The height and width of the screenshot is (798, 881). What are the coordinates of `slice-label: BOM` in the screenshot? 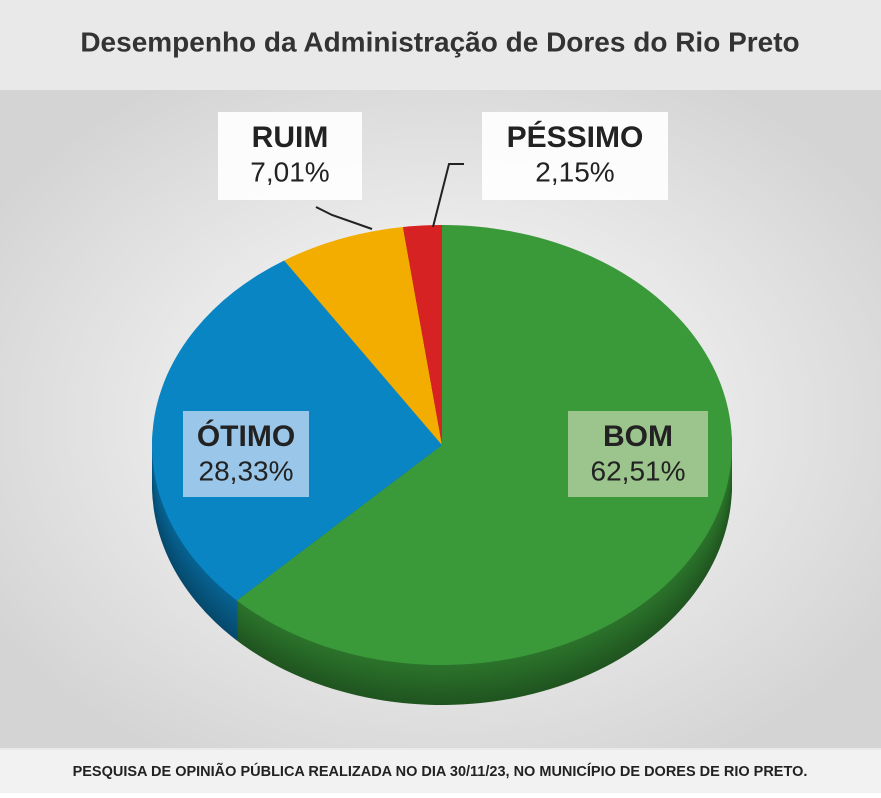 It's located at (638, 436).